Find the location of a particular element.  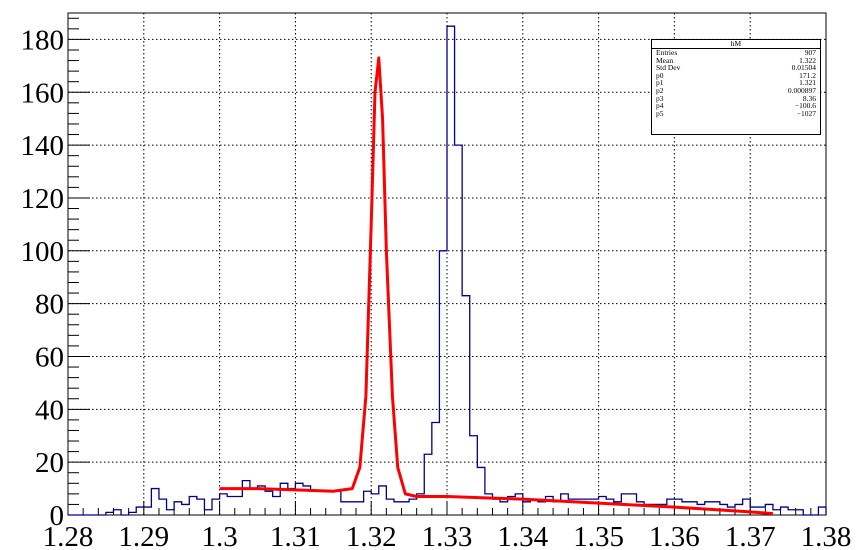

x-tick-label: 1.37 is located at coordinates (750, 535).